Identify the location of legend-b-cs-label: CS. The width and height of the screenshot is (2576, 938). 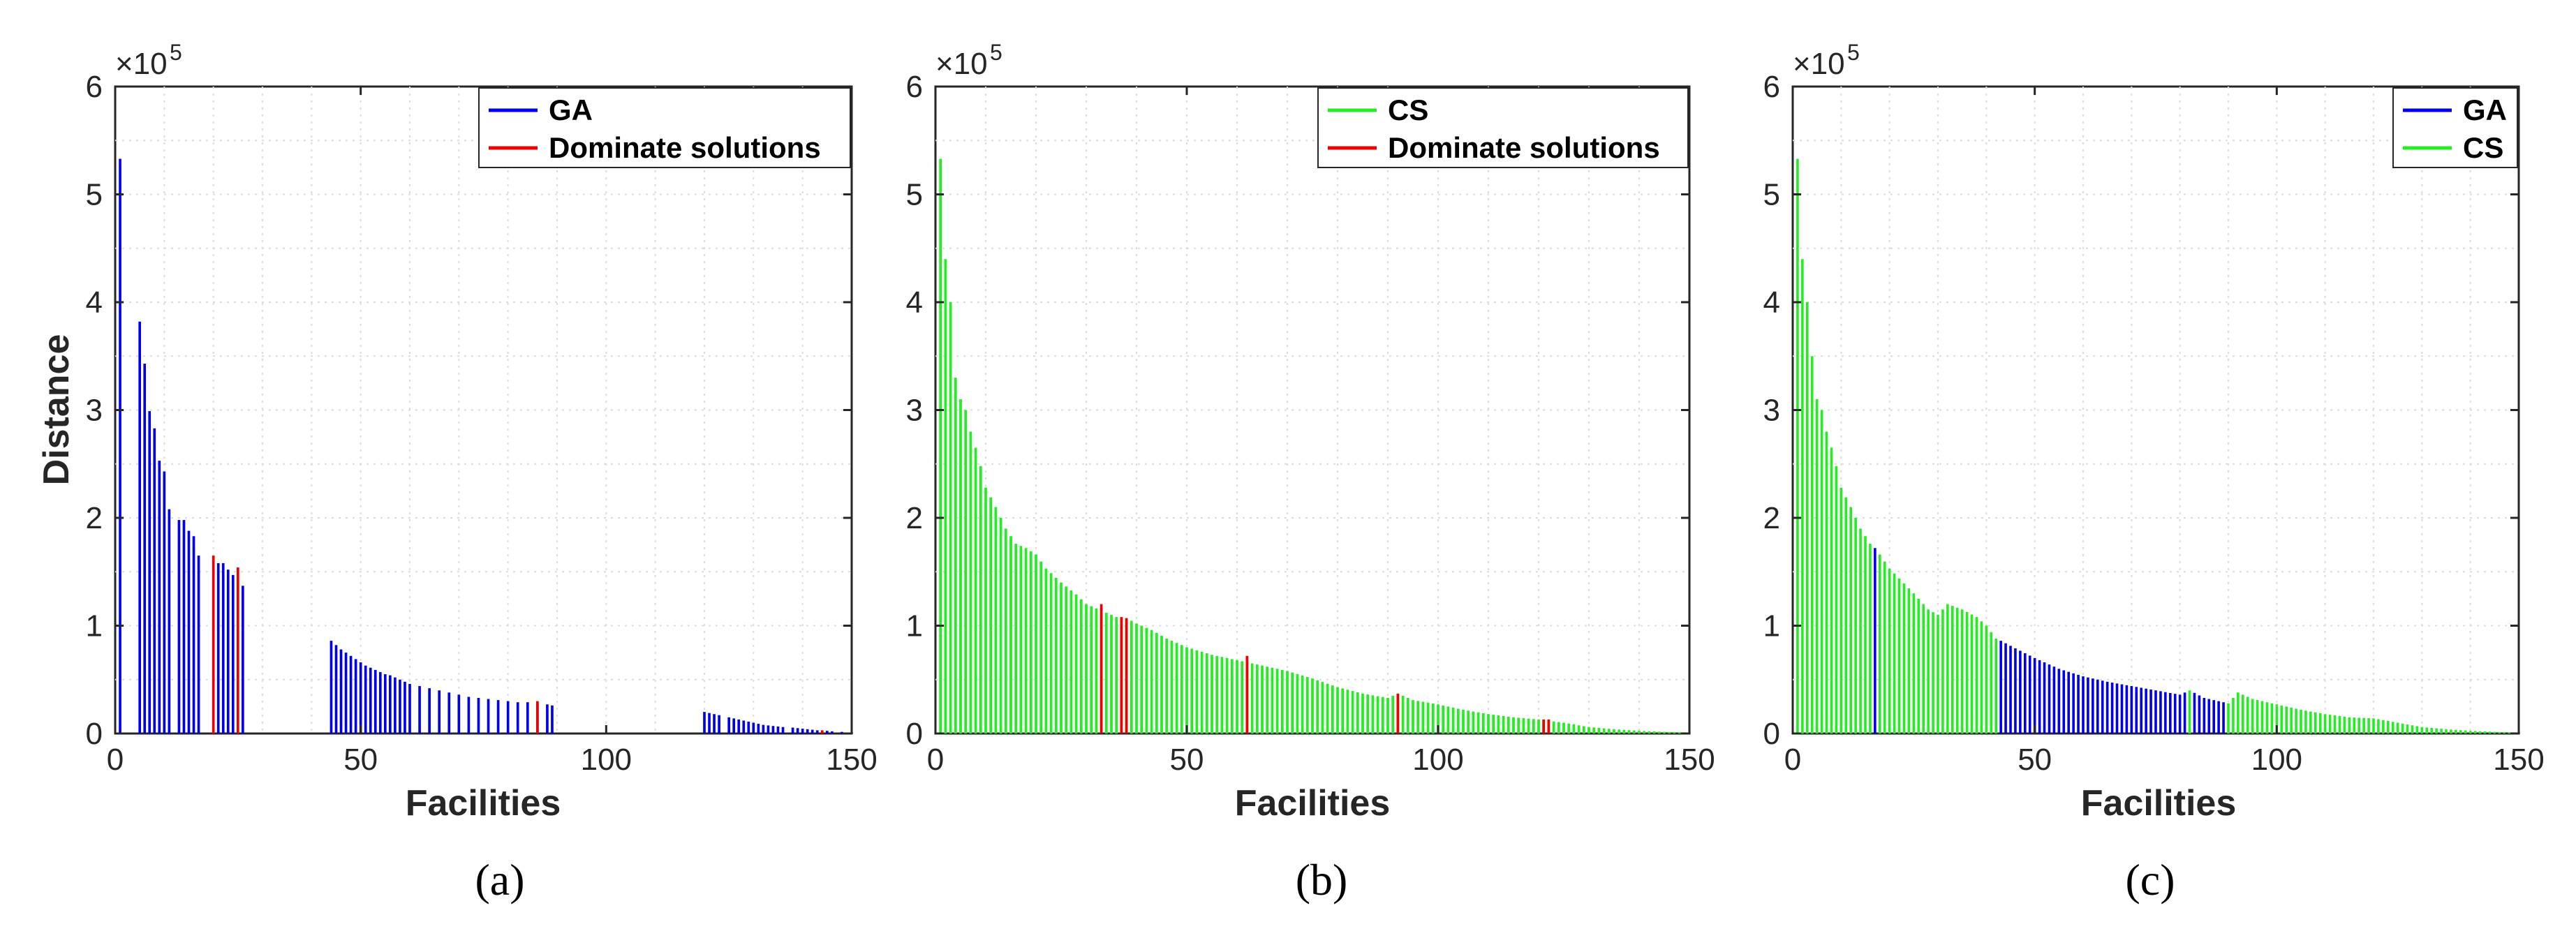
(1408, 110).